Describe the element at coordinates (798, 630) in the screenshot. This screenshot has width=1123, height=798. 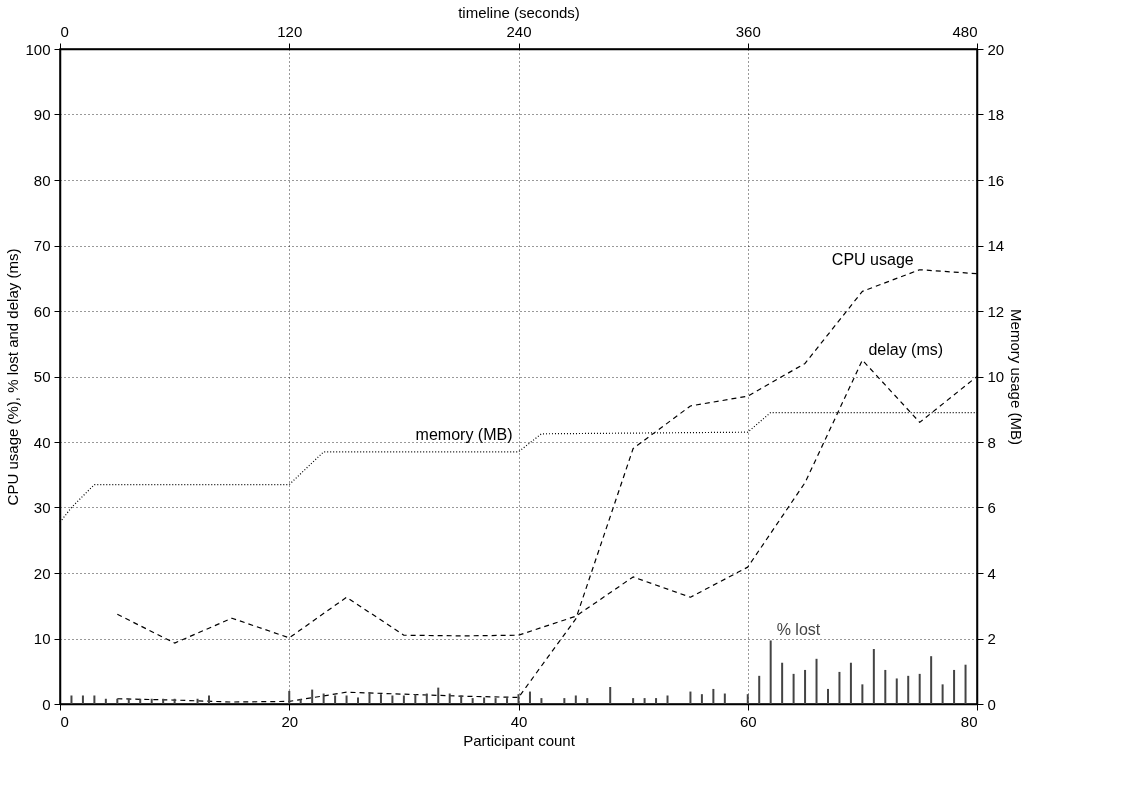
I see `series-label: % lost` at that location.